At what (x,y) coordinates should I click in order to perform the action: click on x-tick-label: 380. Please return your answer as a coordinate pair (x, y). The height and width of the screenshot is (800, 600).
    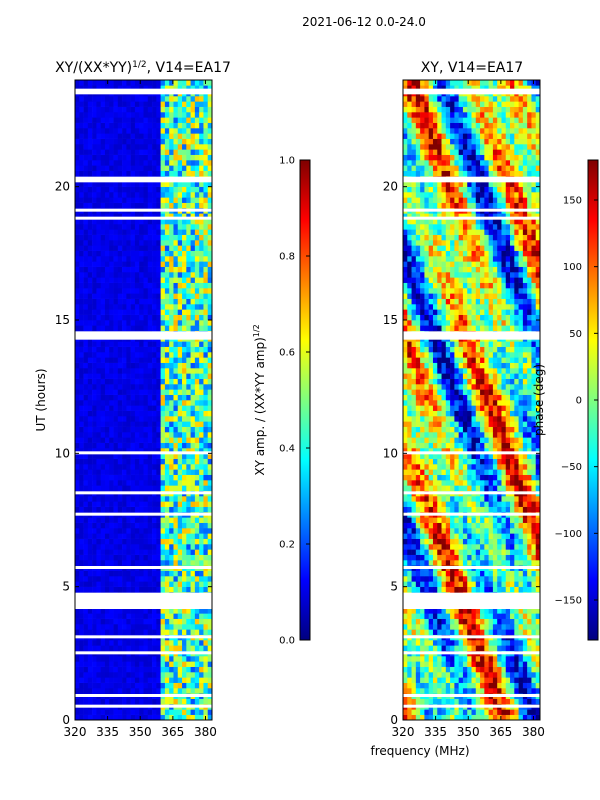
    Looking at the image, I should click on (205, 732).